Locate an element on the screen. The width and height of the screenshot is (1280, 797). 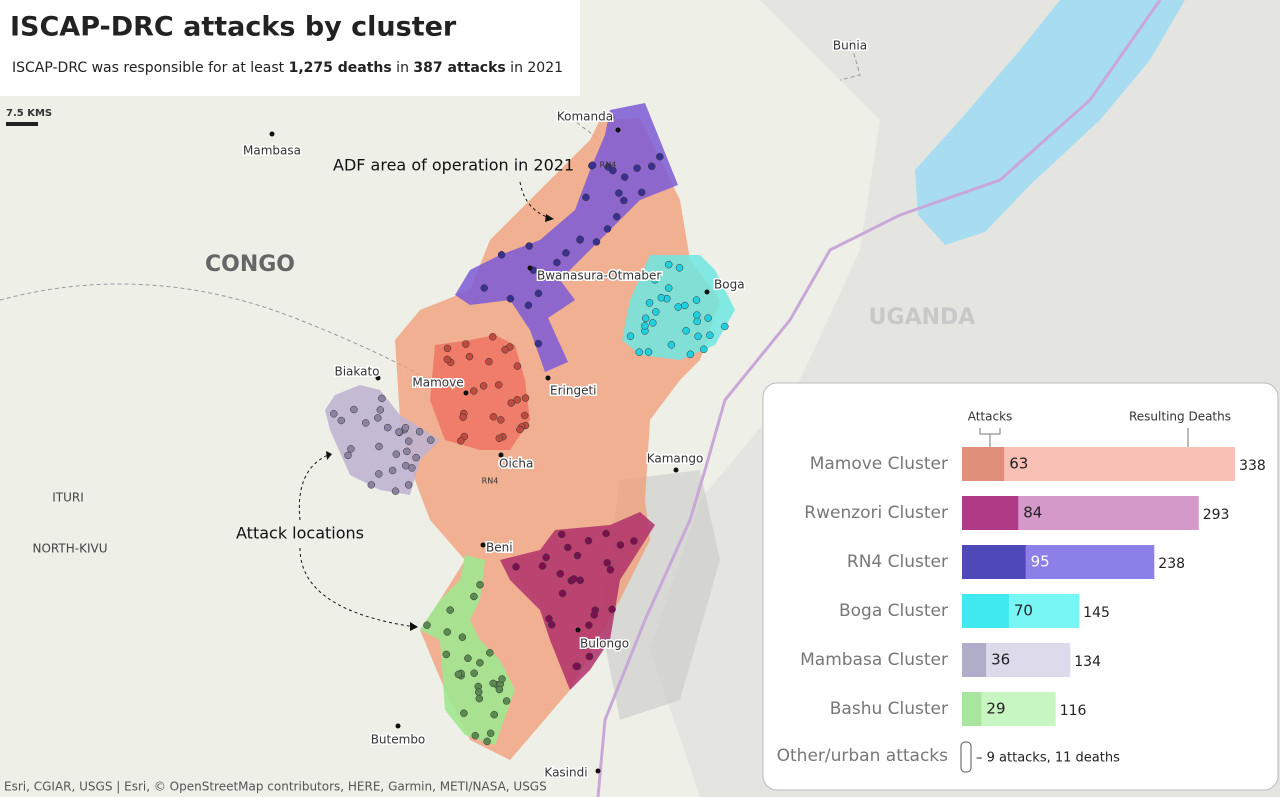
region-label: ITURI is located at coordinates (68, 498).